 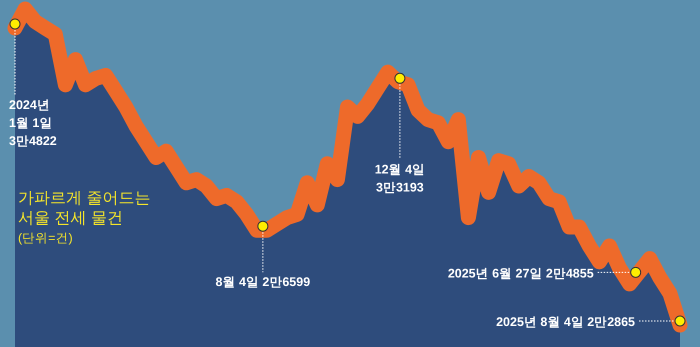 I want to click on subtitle: (단위=건), so click(x=45, y=238).